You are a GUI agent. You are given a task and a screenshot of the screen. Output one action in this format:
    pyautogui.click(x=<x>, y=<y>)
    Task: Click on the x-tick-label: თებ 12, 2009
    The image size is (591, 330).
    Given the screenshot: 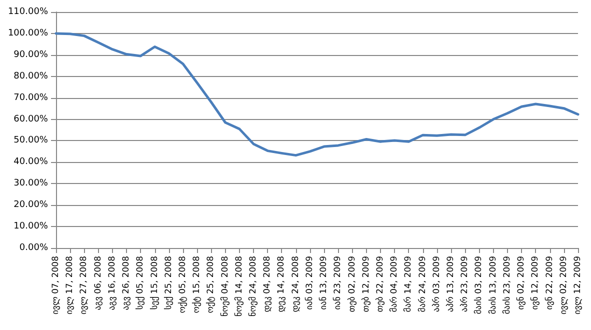 What is the action you would take?
    pyautogui.click(x=366, y=284)
    